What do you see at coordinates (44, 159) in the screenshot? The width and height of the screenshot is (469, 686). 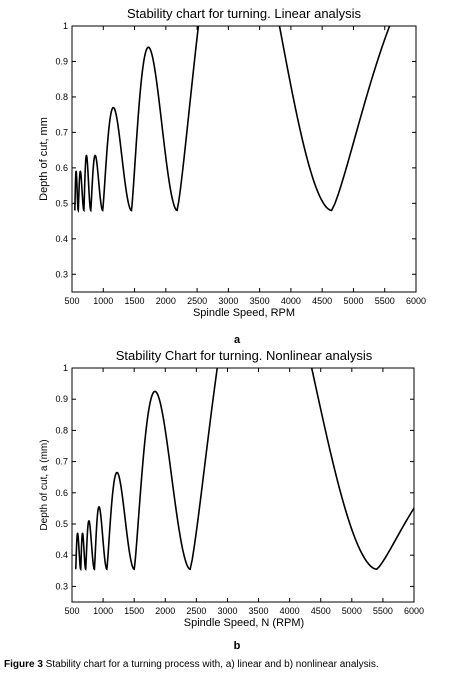 I see `chart-a-y-axis-label: Depth of cut, mm` at bounding box center [44, 159].